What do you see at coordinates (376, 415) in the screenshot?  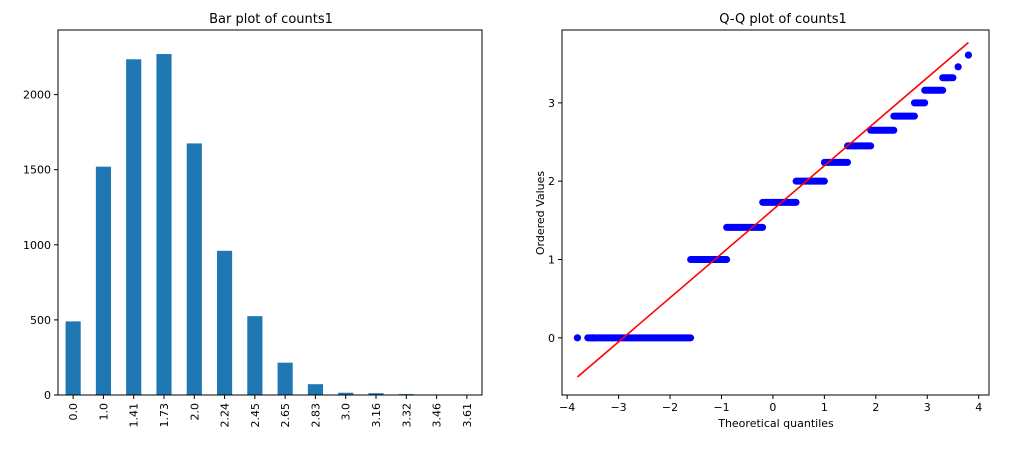 I see `bar-xtick-label: 3.16` at bounding box center [376, 415].